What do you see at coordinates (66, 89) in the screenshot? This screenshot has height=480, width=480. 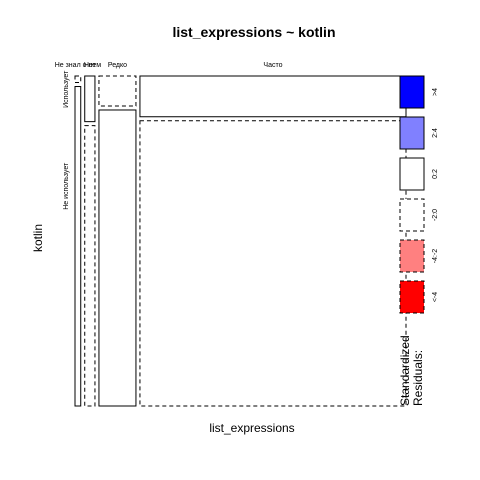 I see `y-category-label: Использует` at bounding box center [66, 89].